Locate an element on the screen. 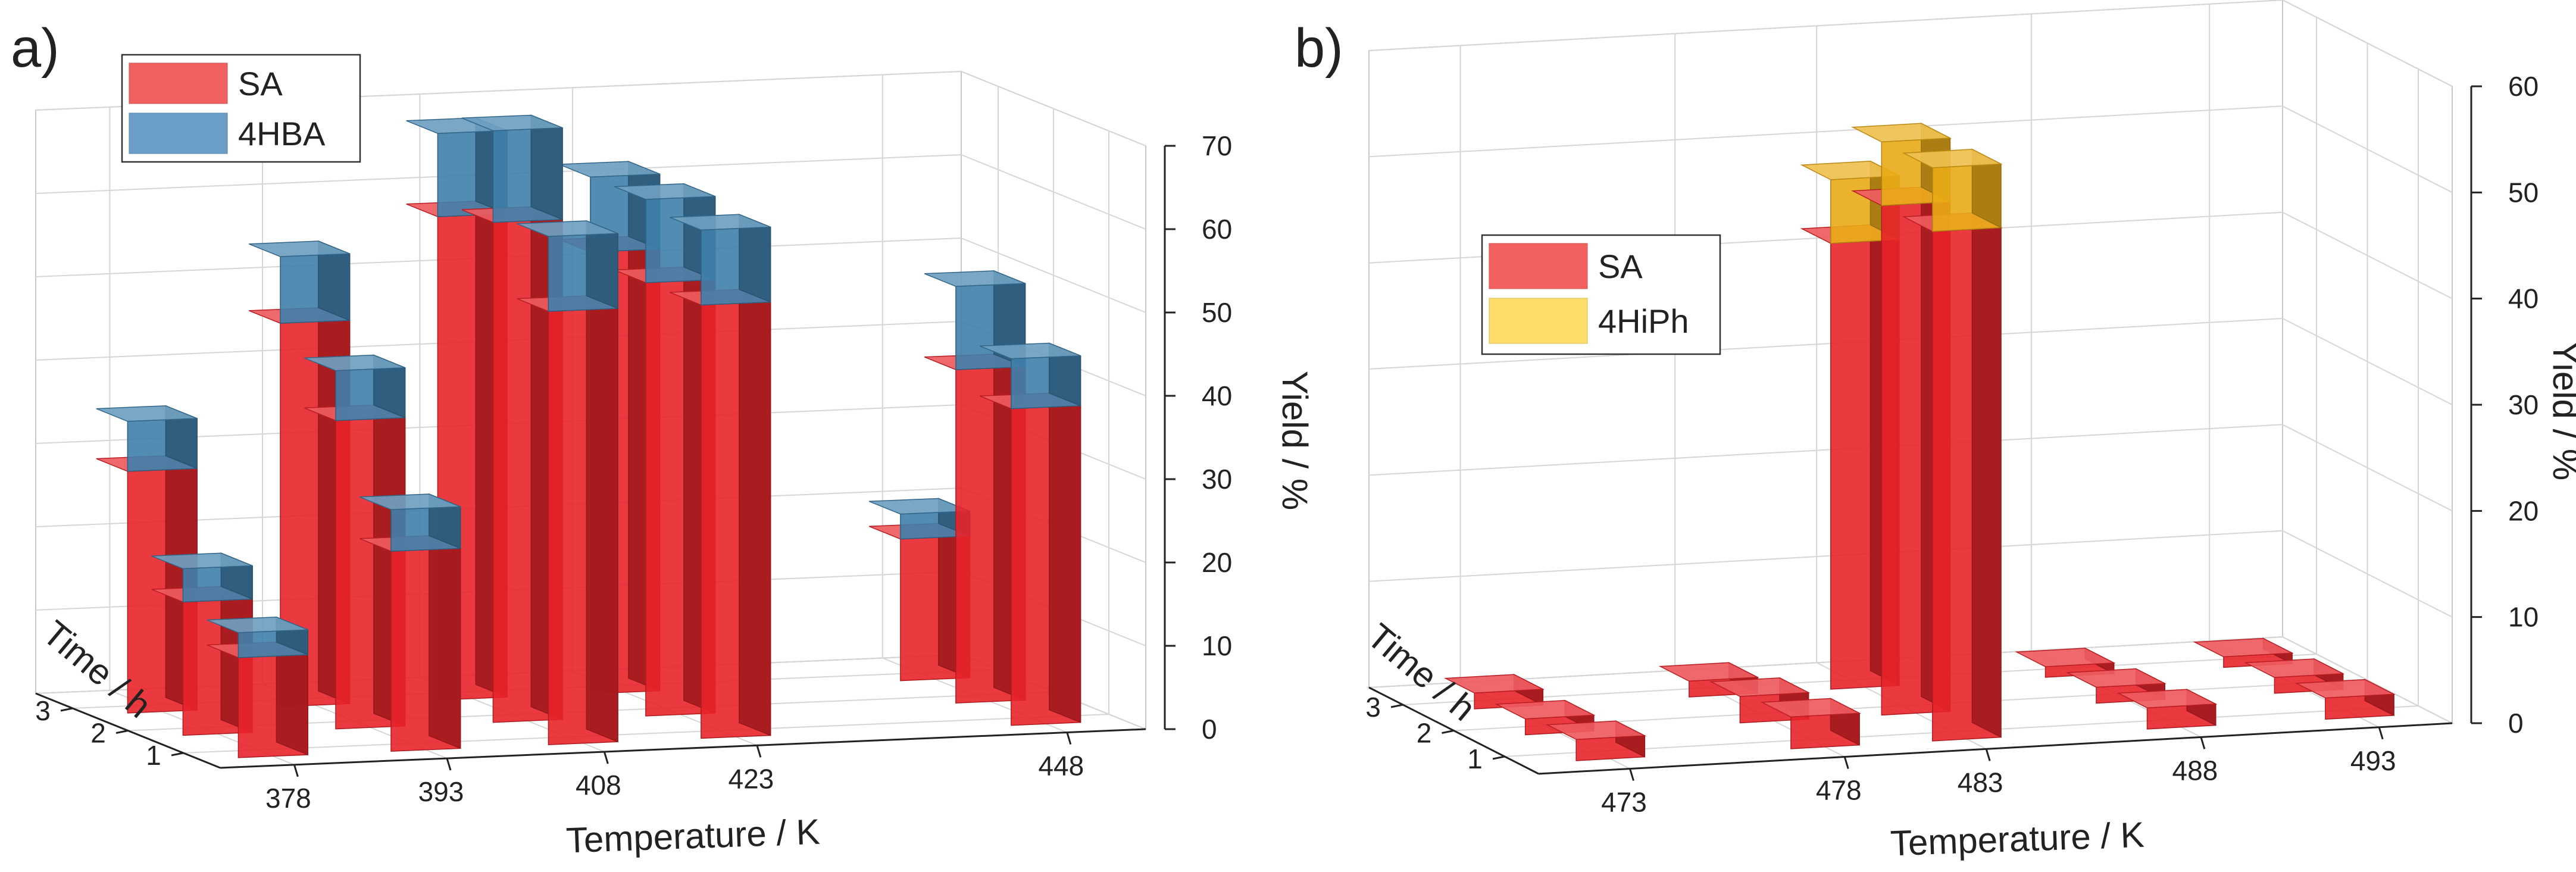 This screenshot has width=2576, height=872. y-tick-label: 3 is located at coordinates (43, 710).